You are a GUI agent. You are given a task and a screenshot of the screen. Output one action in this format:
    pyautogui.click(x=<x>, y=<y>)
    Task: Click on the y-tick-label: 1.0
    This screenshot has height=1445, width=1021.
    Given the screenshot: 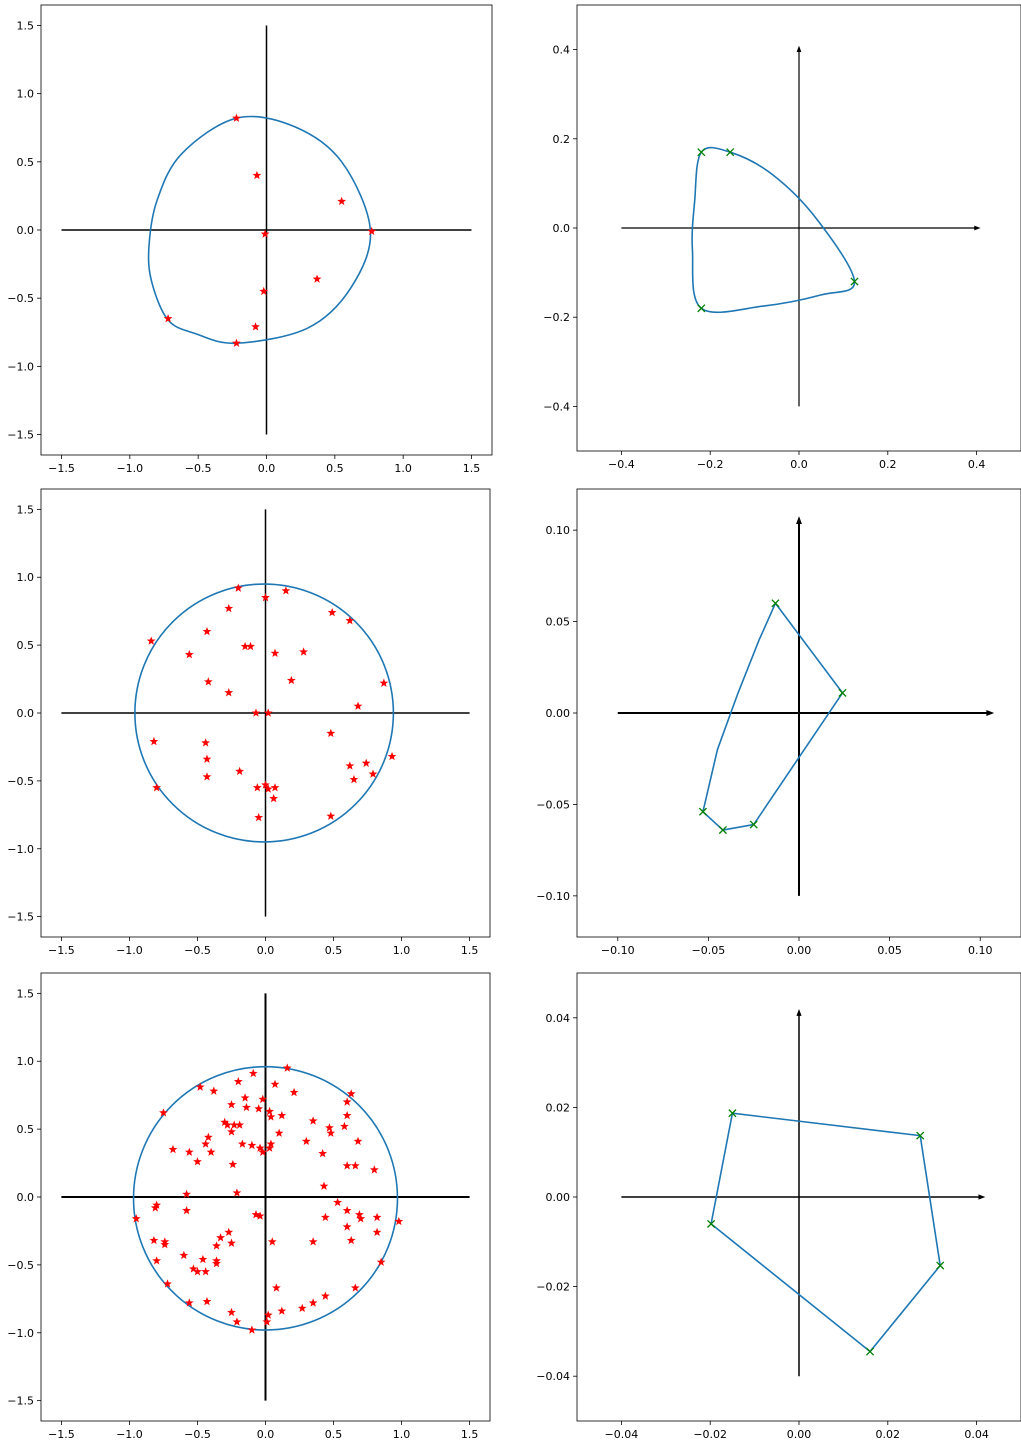 What is the action you would take?
    pyautogui.click(x=26, y=577)
    